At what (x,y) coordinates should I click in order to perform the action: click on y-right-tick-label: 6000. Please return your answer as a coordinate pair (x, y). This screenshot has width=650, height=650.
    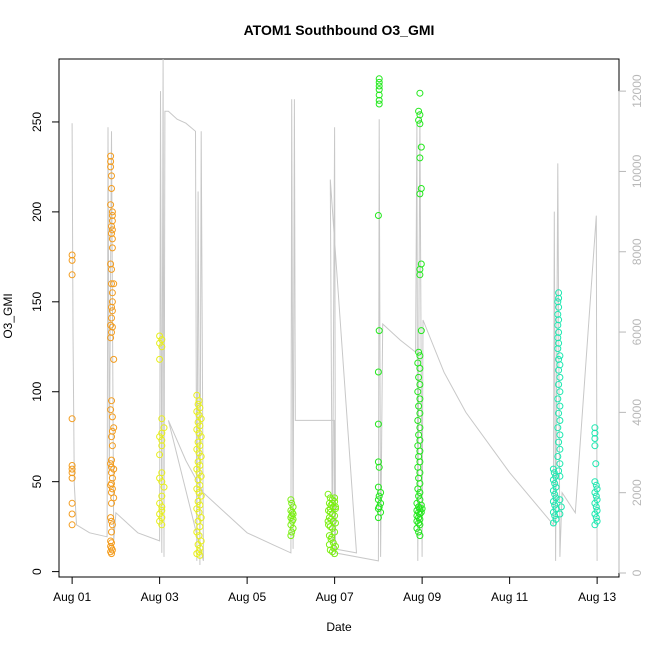
    Looking at the image, I should click on (637, 331).